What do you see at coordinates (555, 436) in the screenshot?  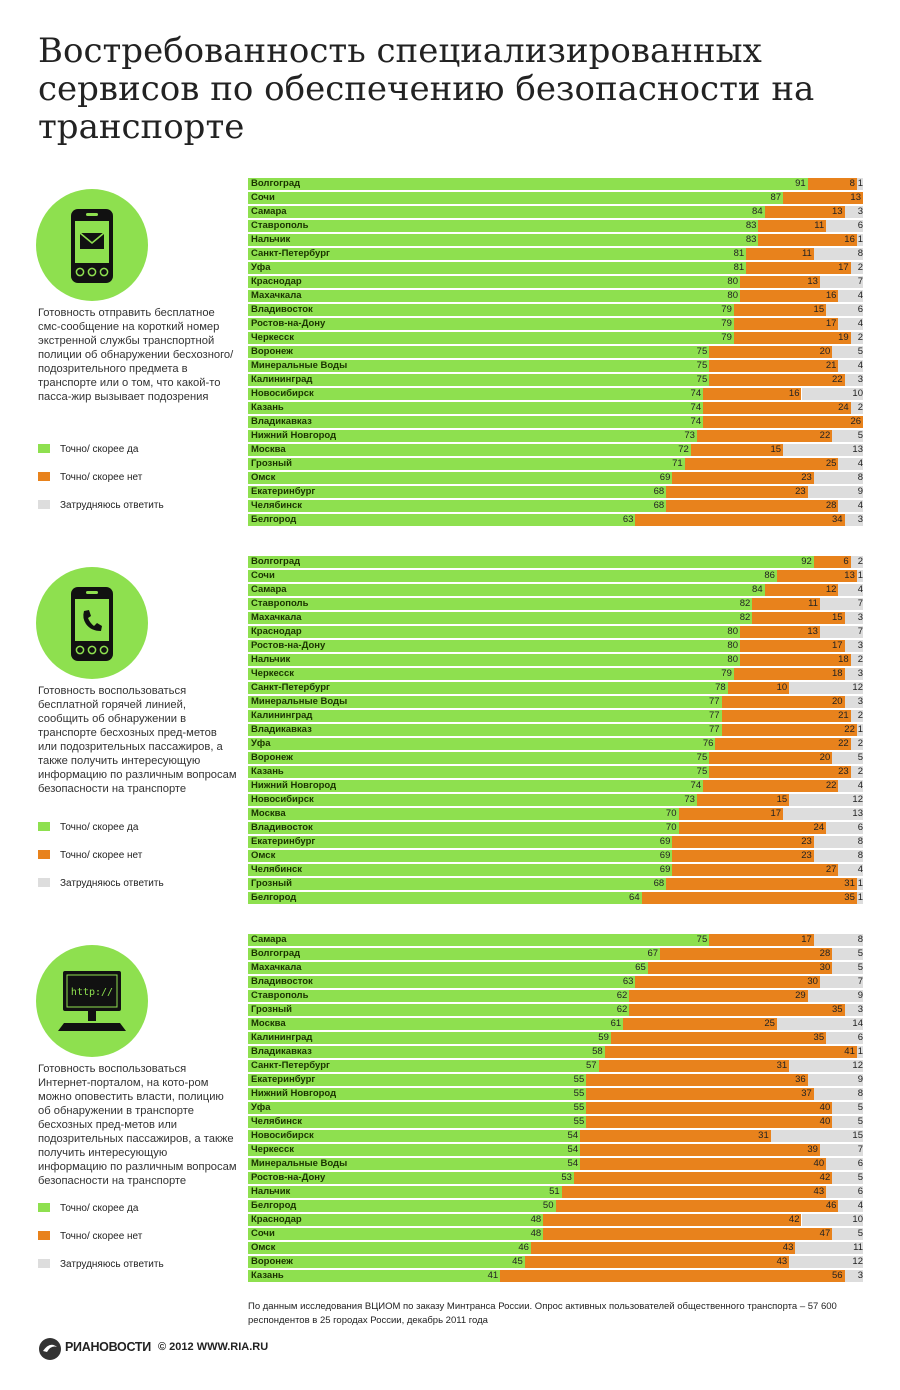 I see `bar-row: Нижний Новгород 73 22 5` at bounding box center [555, 436].